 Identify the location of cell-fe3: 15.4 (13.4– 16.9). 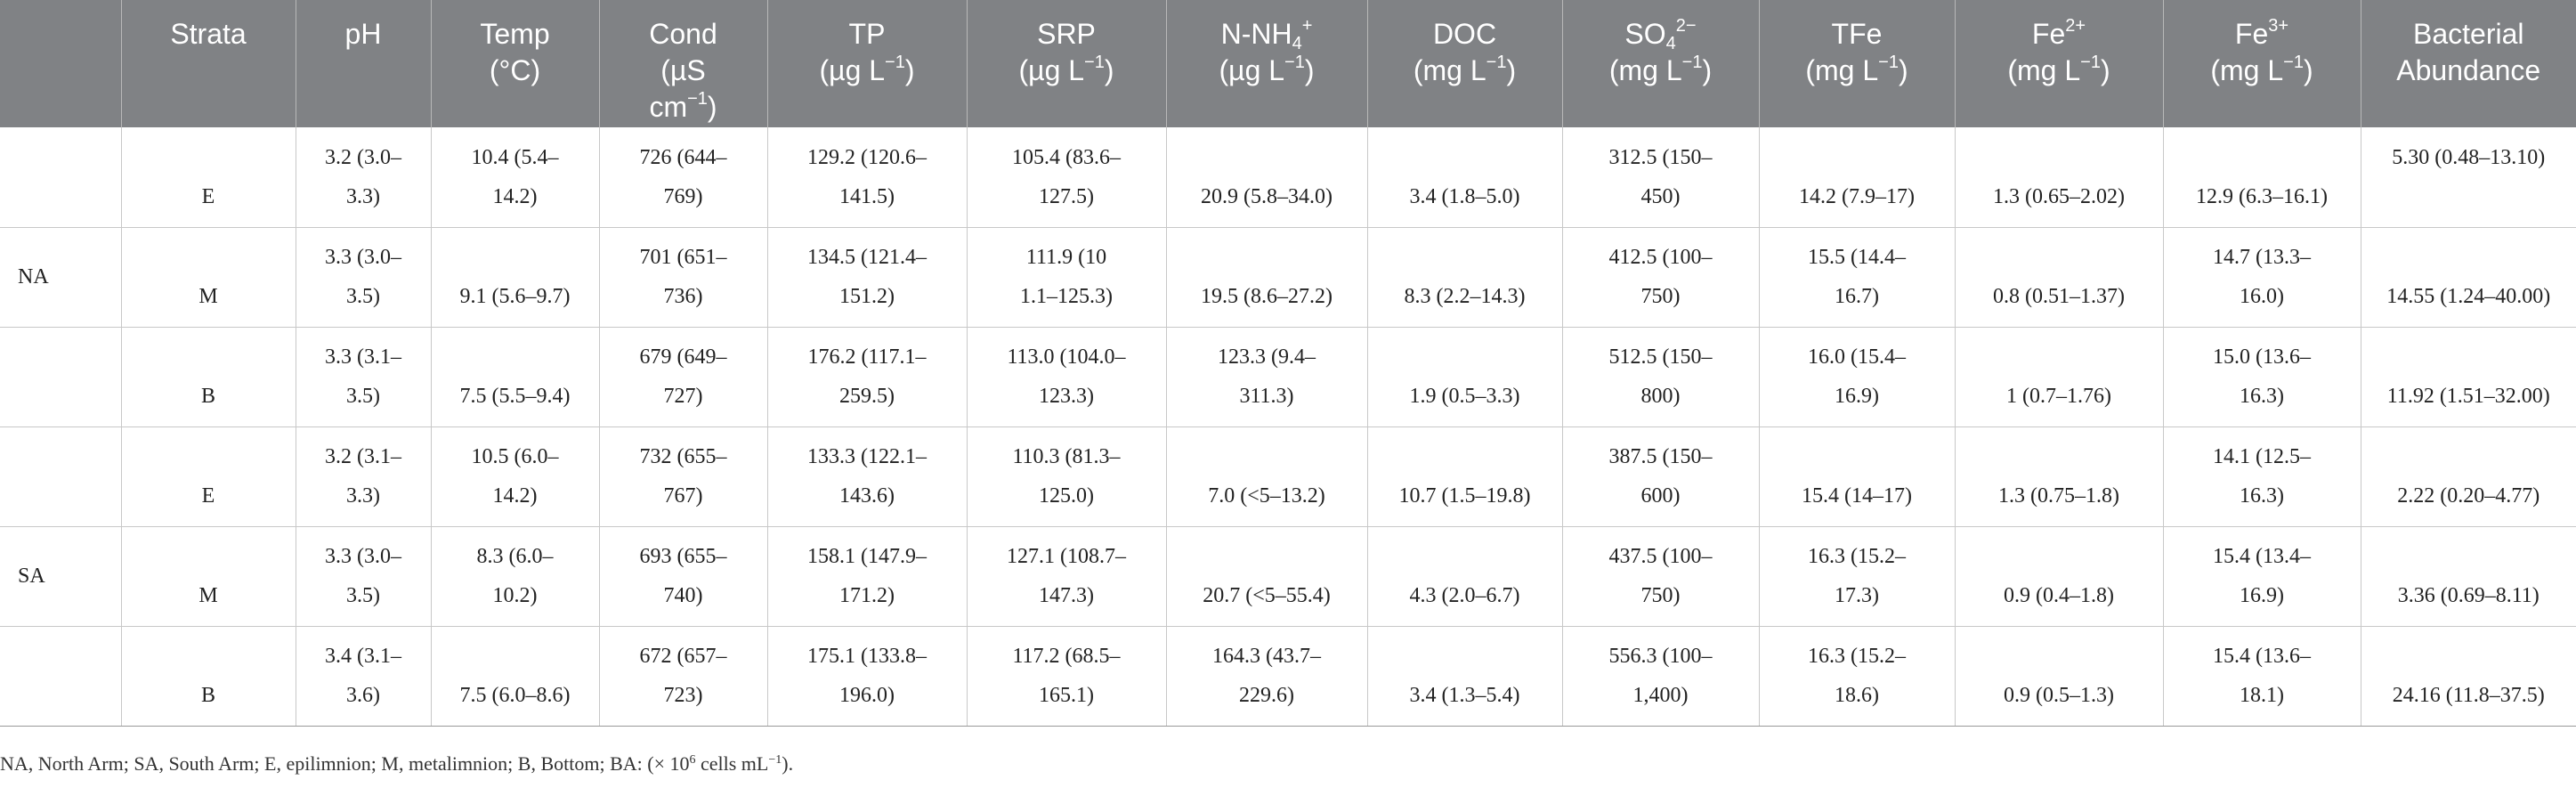
(2262, 576).